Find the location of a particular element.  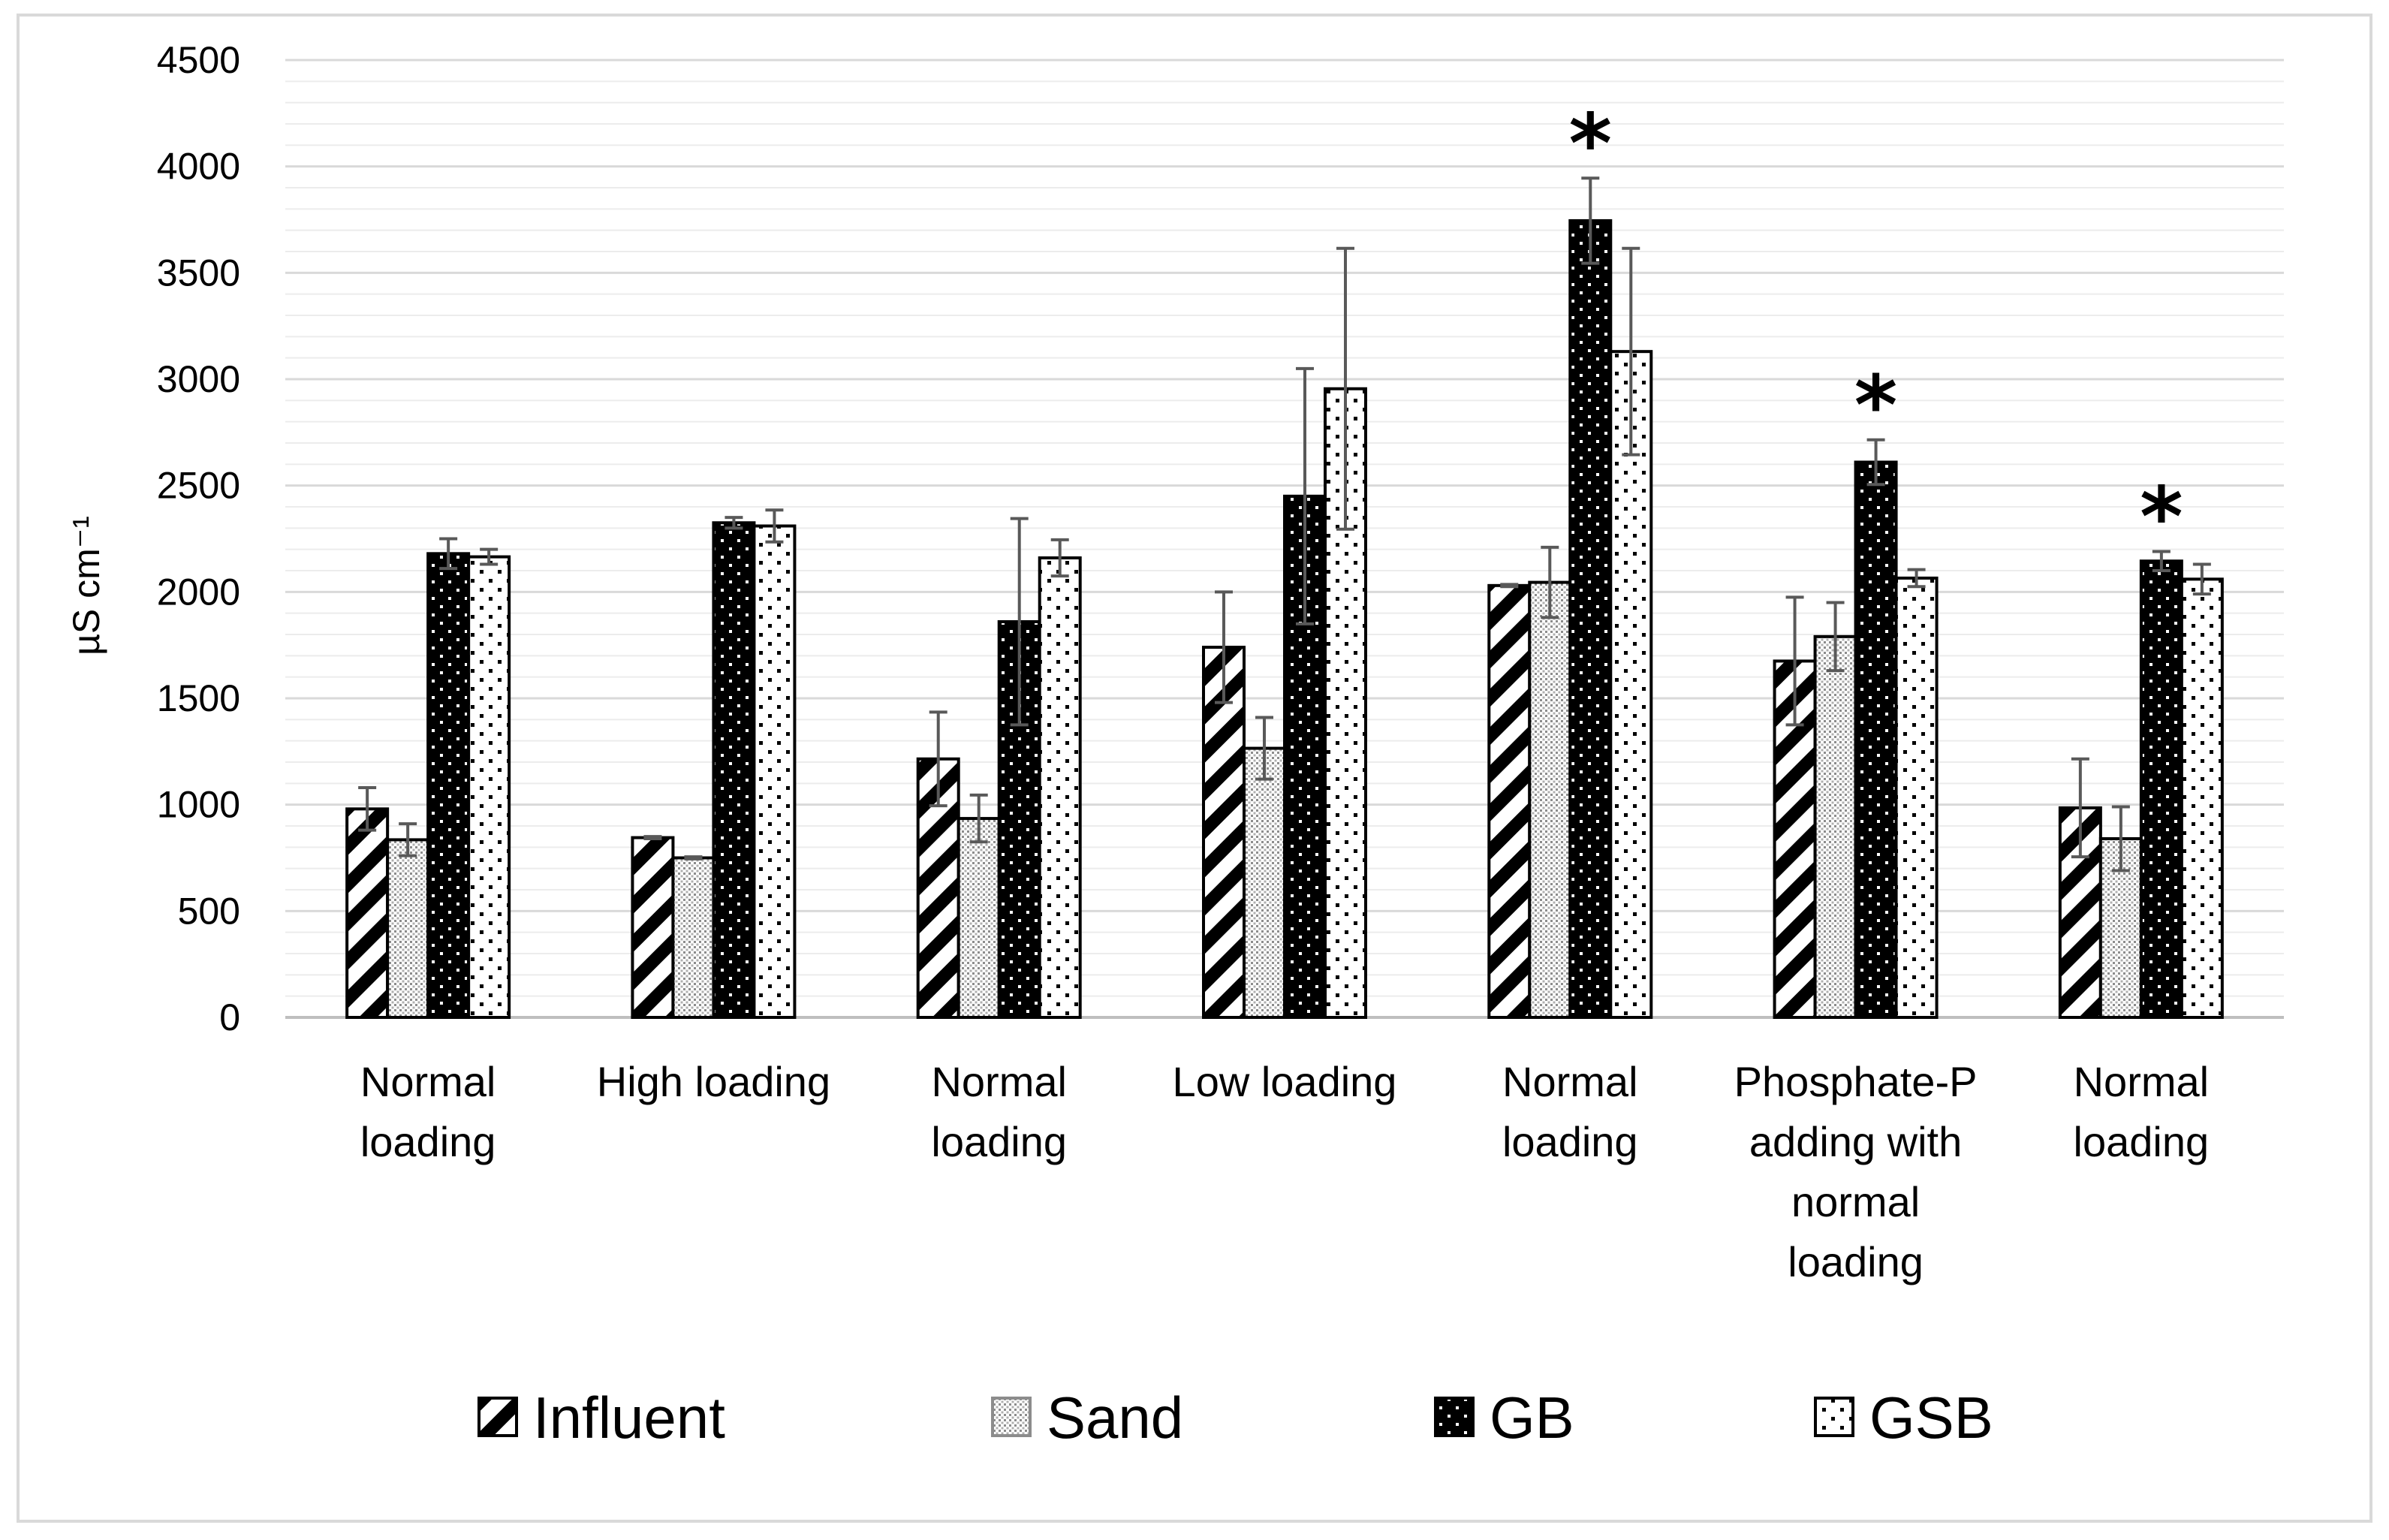

legend-label: Sand is located at coordinates (1115, 1418).